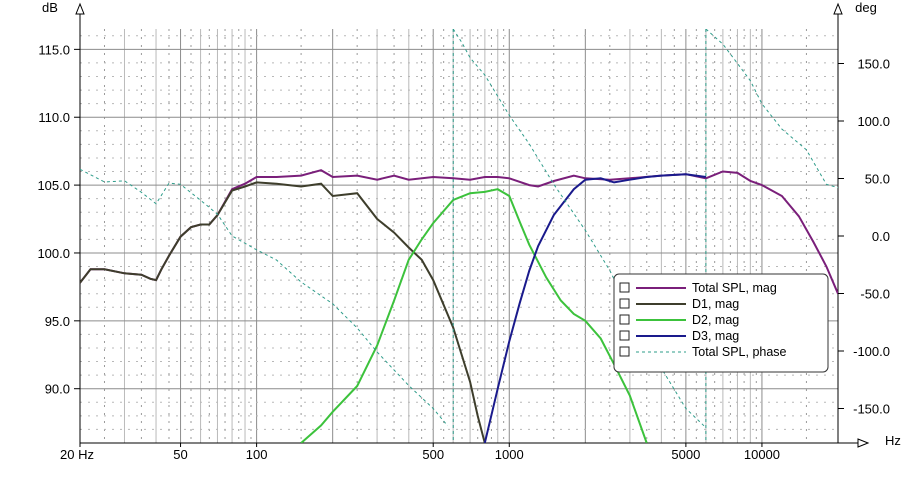 This screenshot has width=919, height=479. What do you see at coordinates (873, 121) in the screenshot?
I see `y-right-tick-label: 100.0` at bounding box center [873, 121].